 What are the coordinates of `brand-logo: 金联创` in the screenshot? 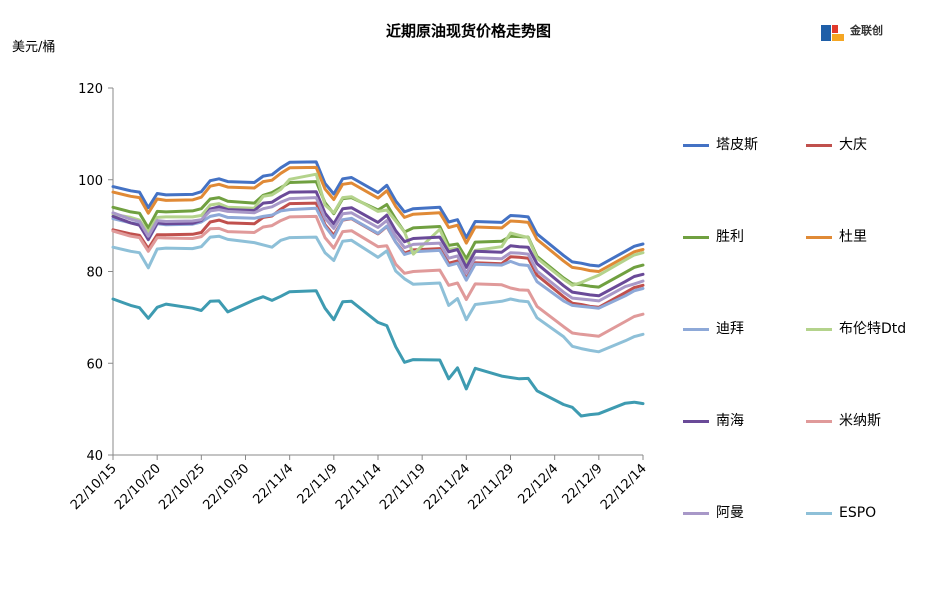 It's located at (865, 33).